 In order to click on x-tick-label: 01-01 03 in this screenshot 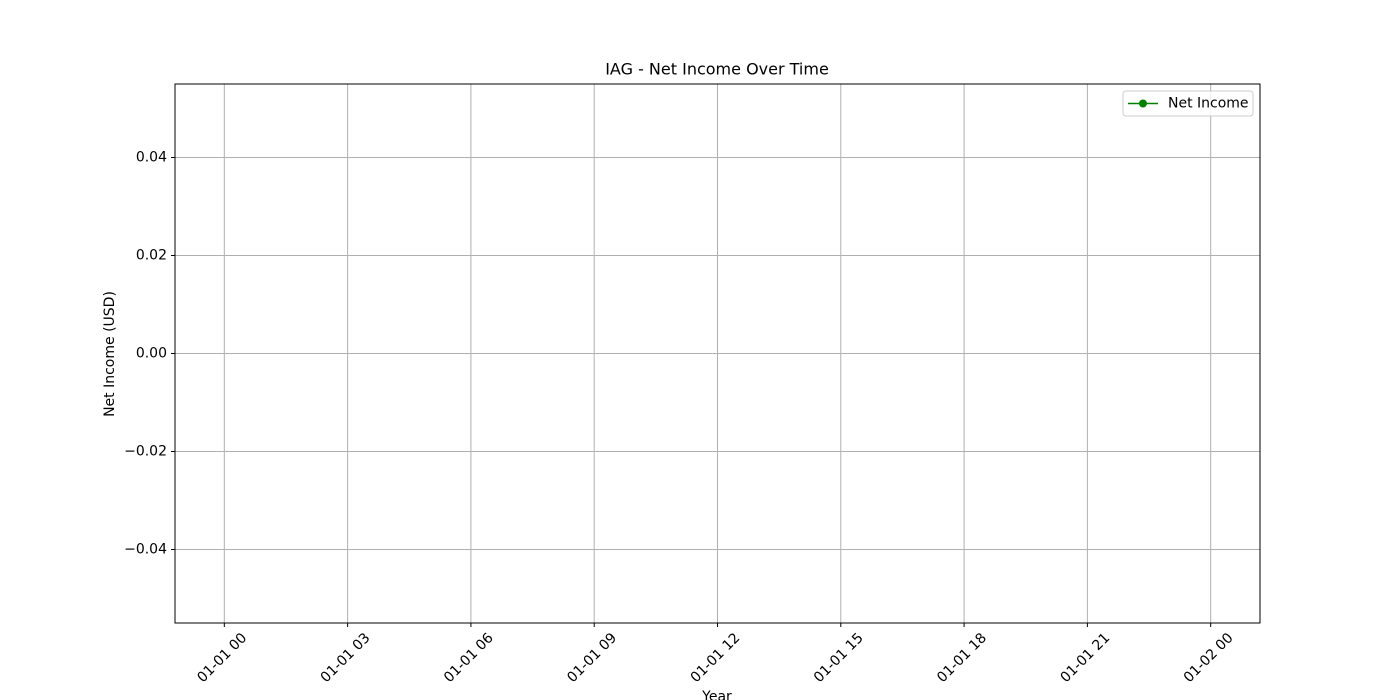, I will do `click(346, 658)`.